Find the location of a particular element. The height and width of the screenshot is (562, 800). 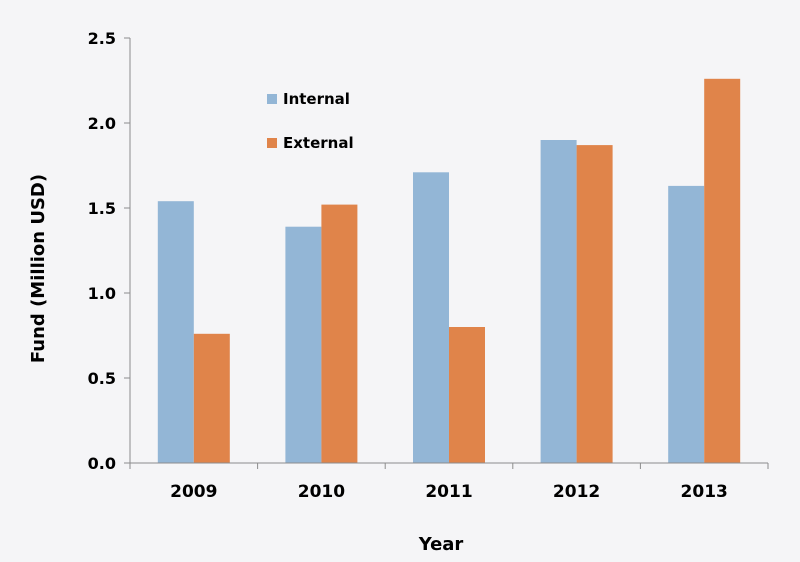

legend-label-external: External is located at coordinates (318, 143).